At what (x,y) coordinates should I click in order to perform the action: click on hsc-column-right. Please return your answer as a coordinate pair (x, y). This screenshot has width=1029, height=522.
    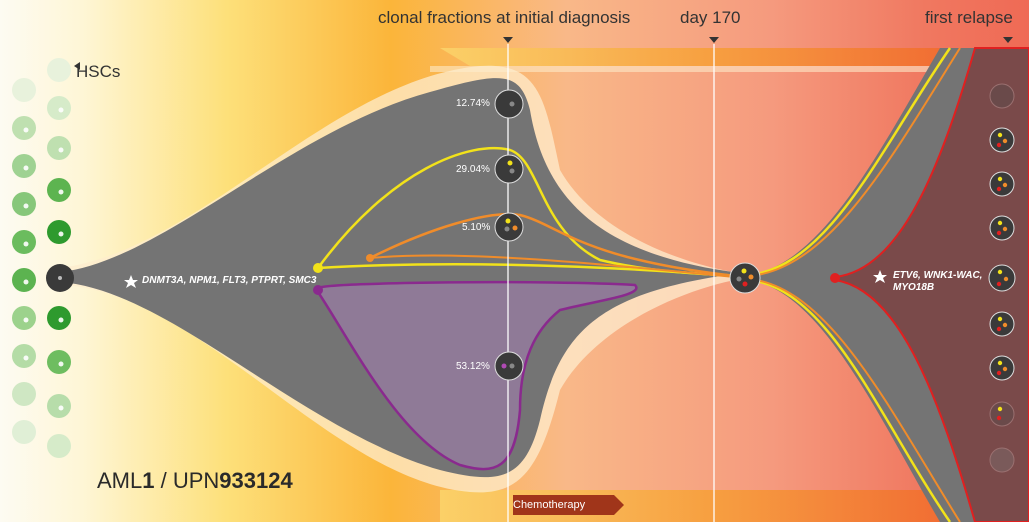
    Looking at the image, I should click on (59, 258).